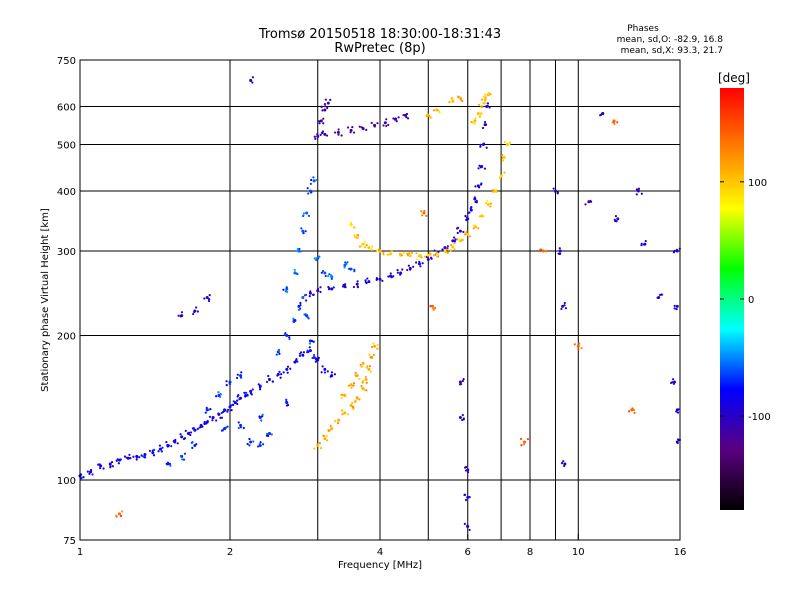  I want to click on x-tick-label: 1, so click(80, 552).